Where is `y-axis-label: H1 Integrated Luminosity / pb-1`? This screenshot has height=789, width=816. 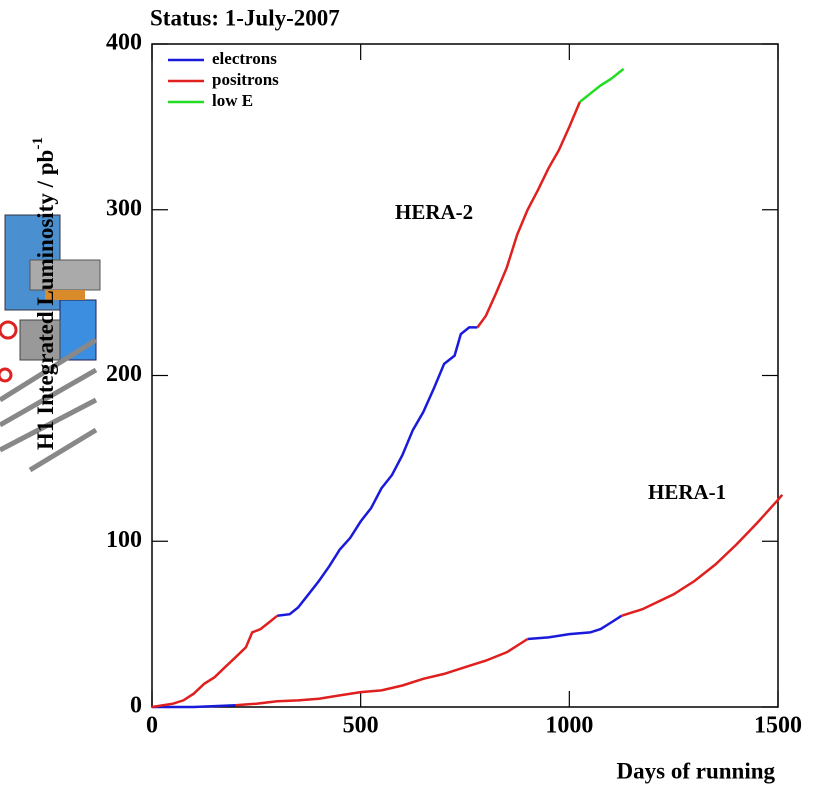 y-axis-label: H1 Integrated Luminosity / pb-1 is located at coordinates (44, 293).